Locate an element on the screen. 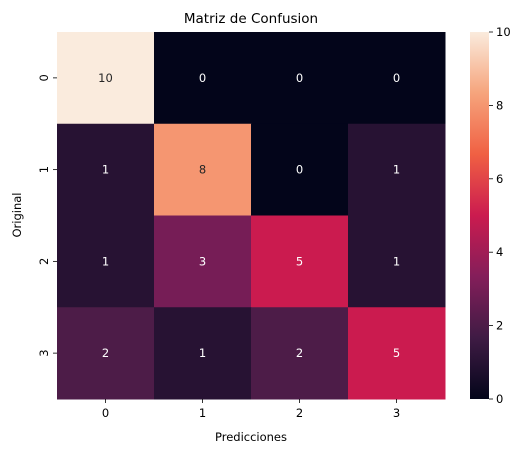  chart-title: Matriz de Confusion is located at coordinates (251, 19).